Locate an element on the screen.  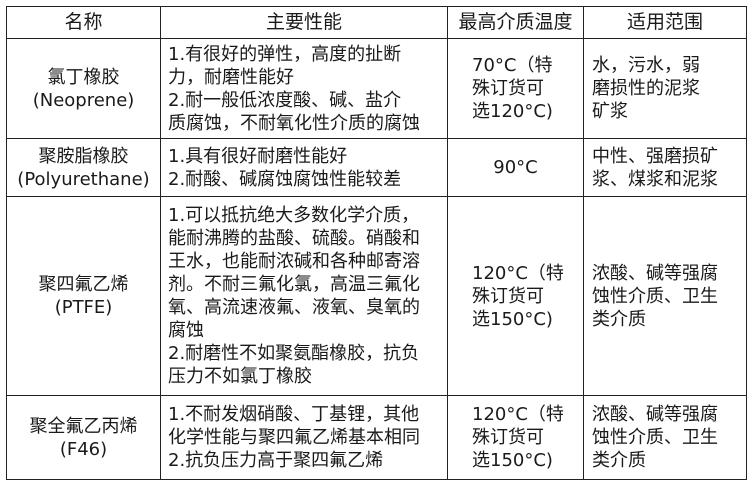
max-temp: 70°C（特 殊订货可 选120°C) is located at coordinates (515, 88).